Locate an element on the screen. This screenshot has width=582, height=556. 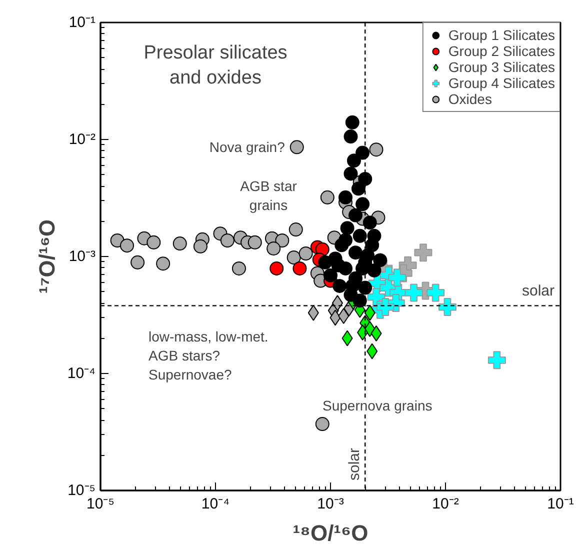
legend-label: Group 1 Silicates is located at coordinates (501, 35).